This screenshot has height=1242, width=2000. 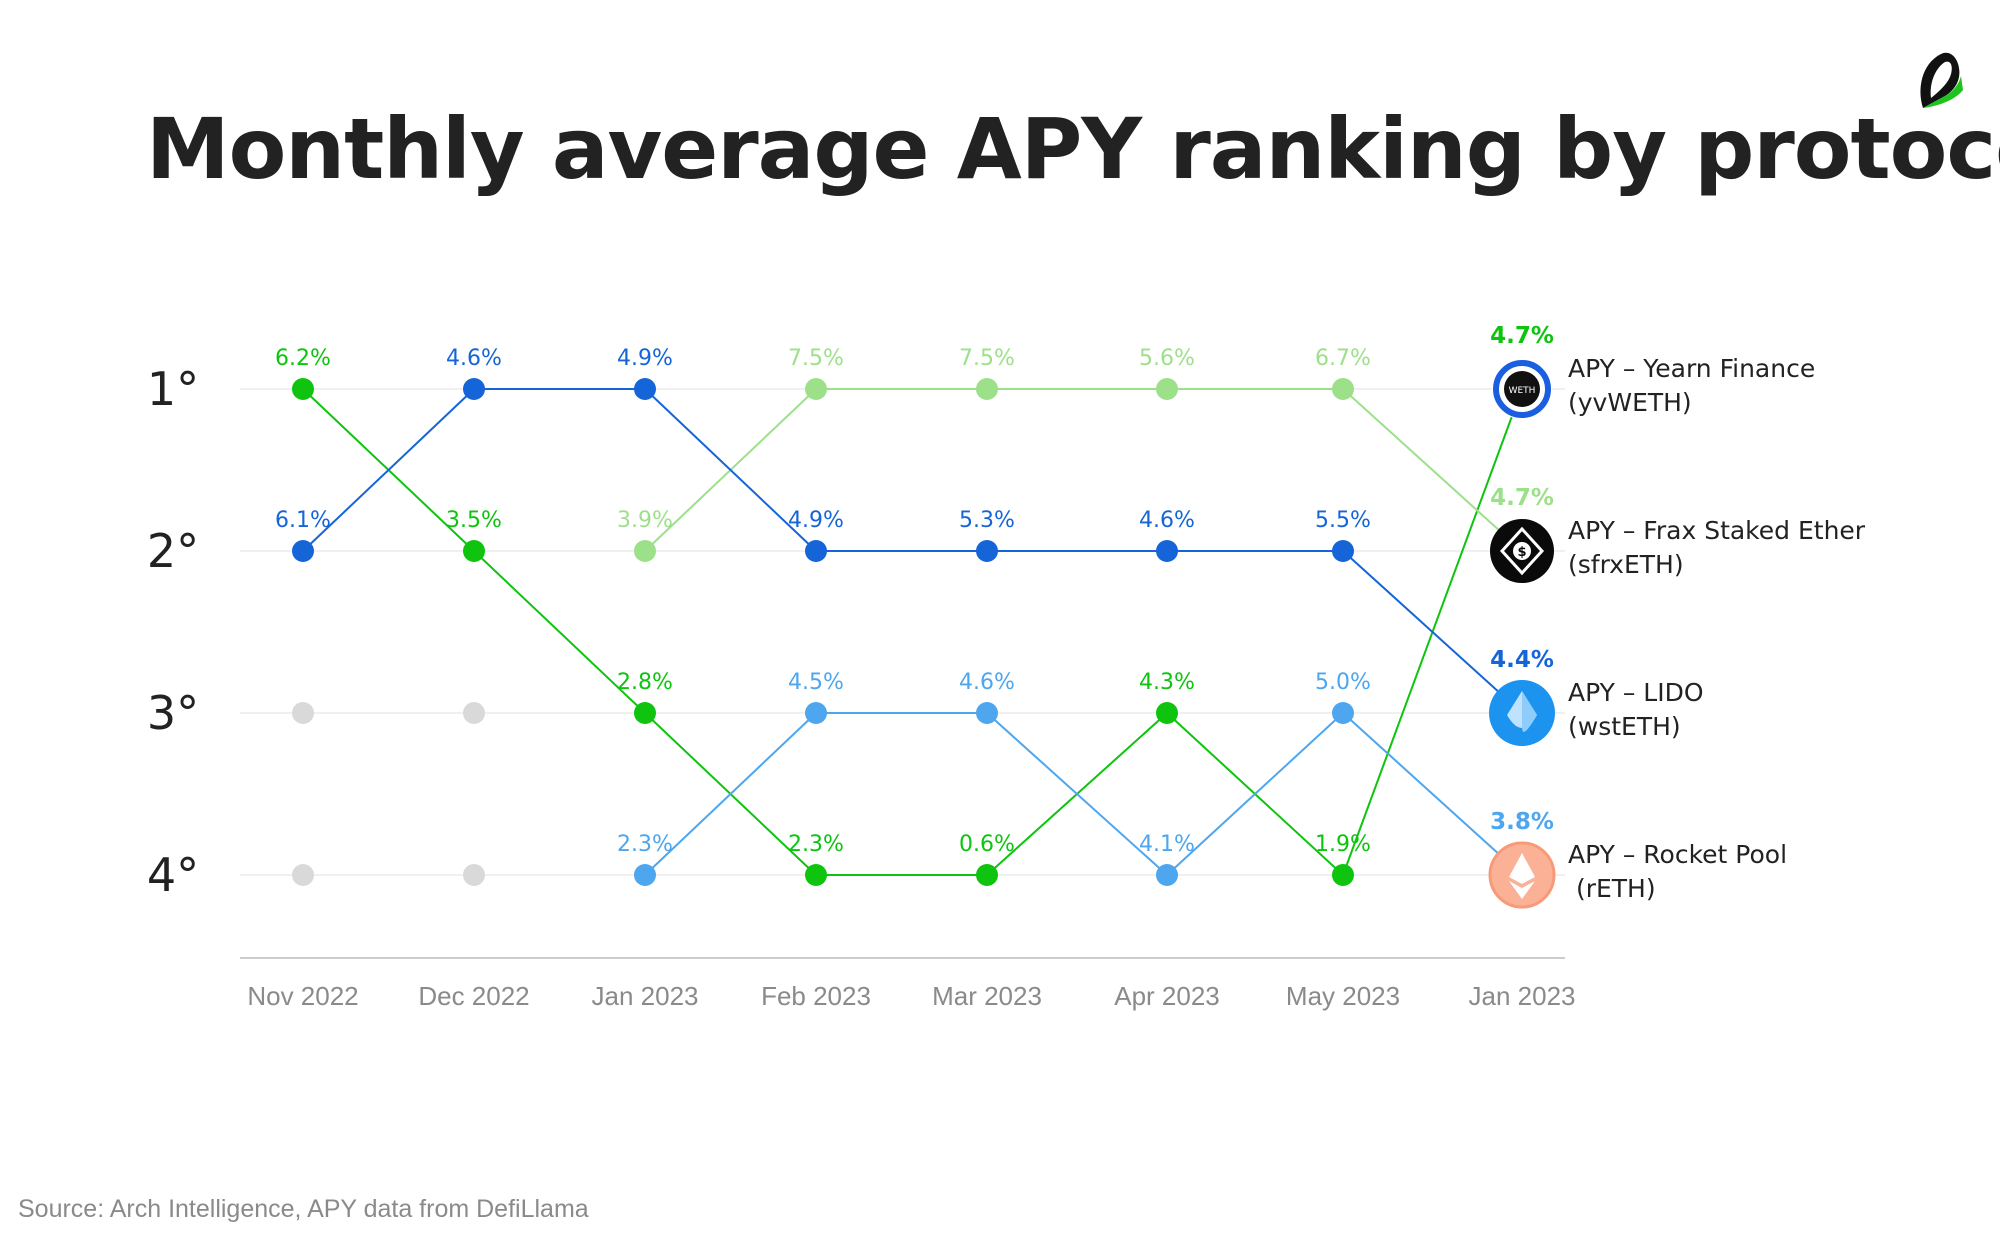 What do you see at coordinates (987, 520) in the screenshot?
I see `data-label: 5.3%` at bounding box center [987, 520].